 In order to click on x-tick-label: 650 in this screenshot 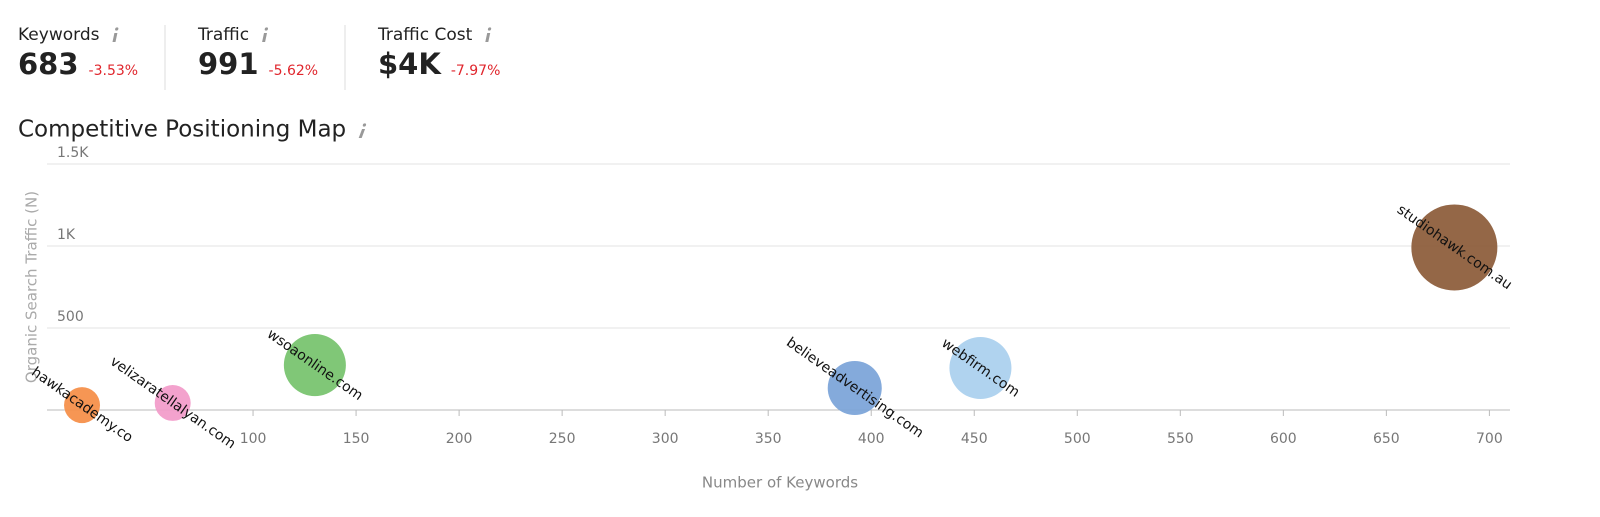, I will do `click(1386, 439)`.